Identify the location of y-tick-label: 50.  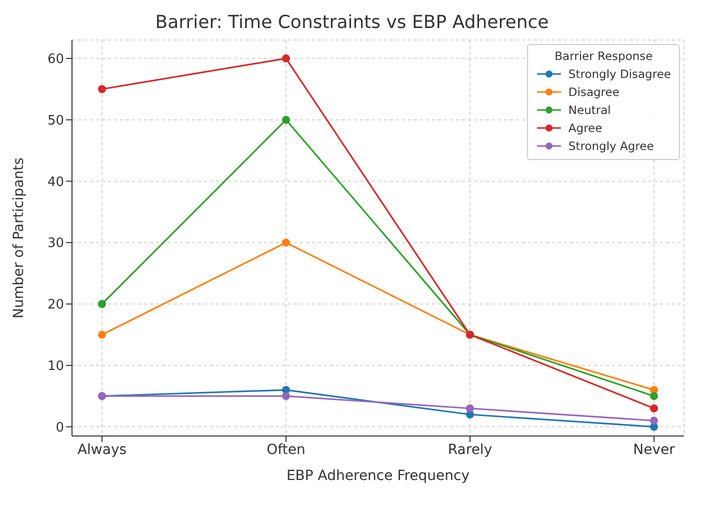
(55, 120).